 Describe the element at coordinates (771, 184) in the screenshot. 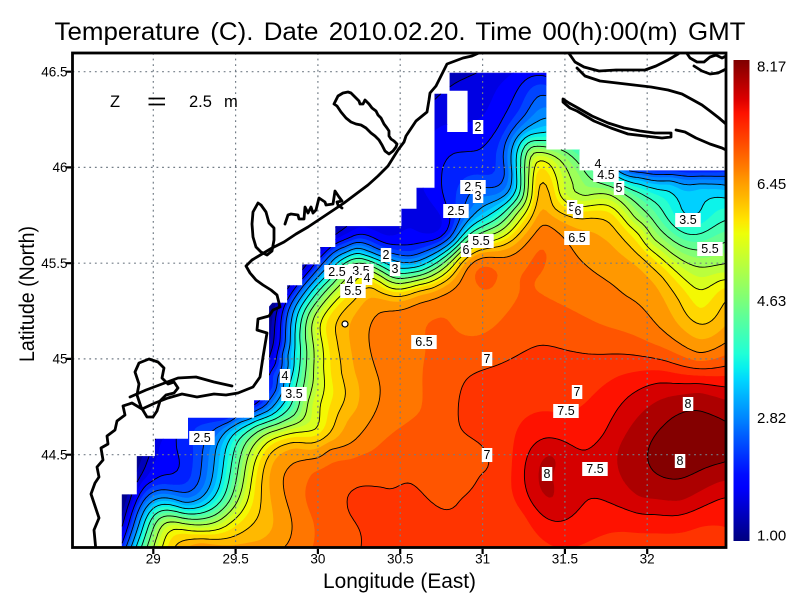

I see `svg-text: 6.45` at that location.